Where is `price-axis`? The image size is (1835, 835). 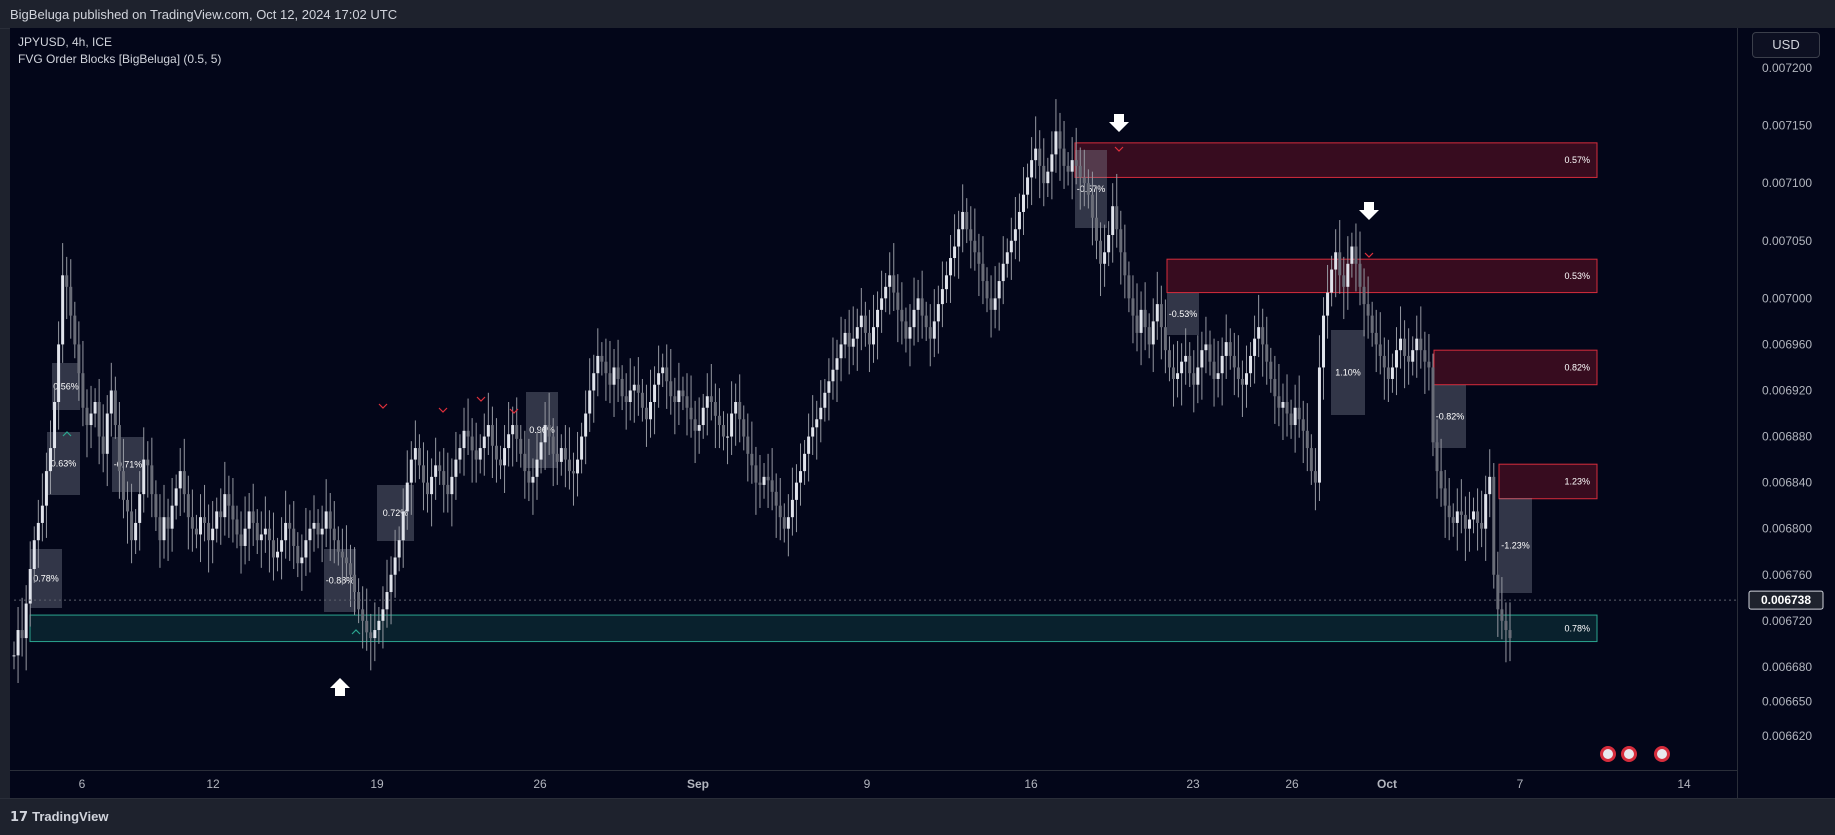
price-axis is located at coordinates (1786, 413).